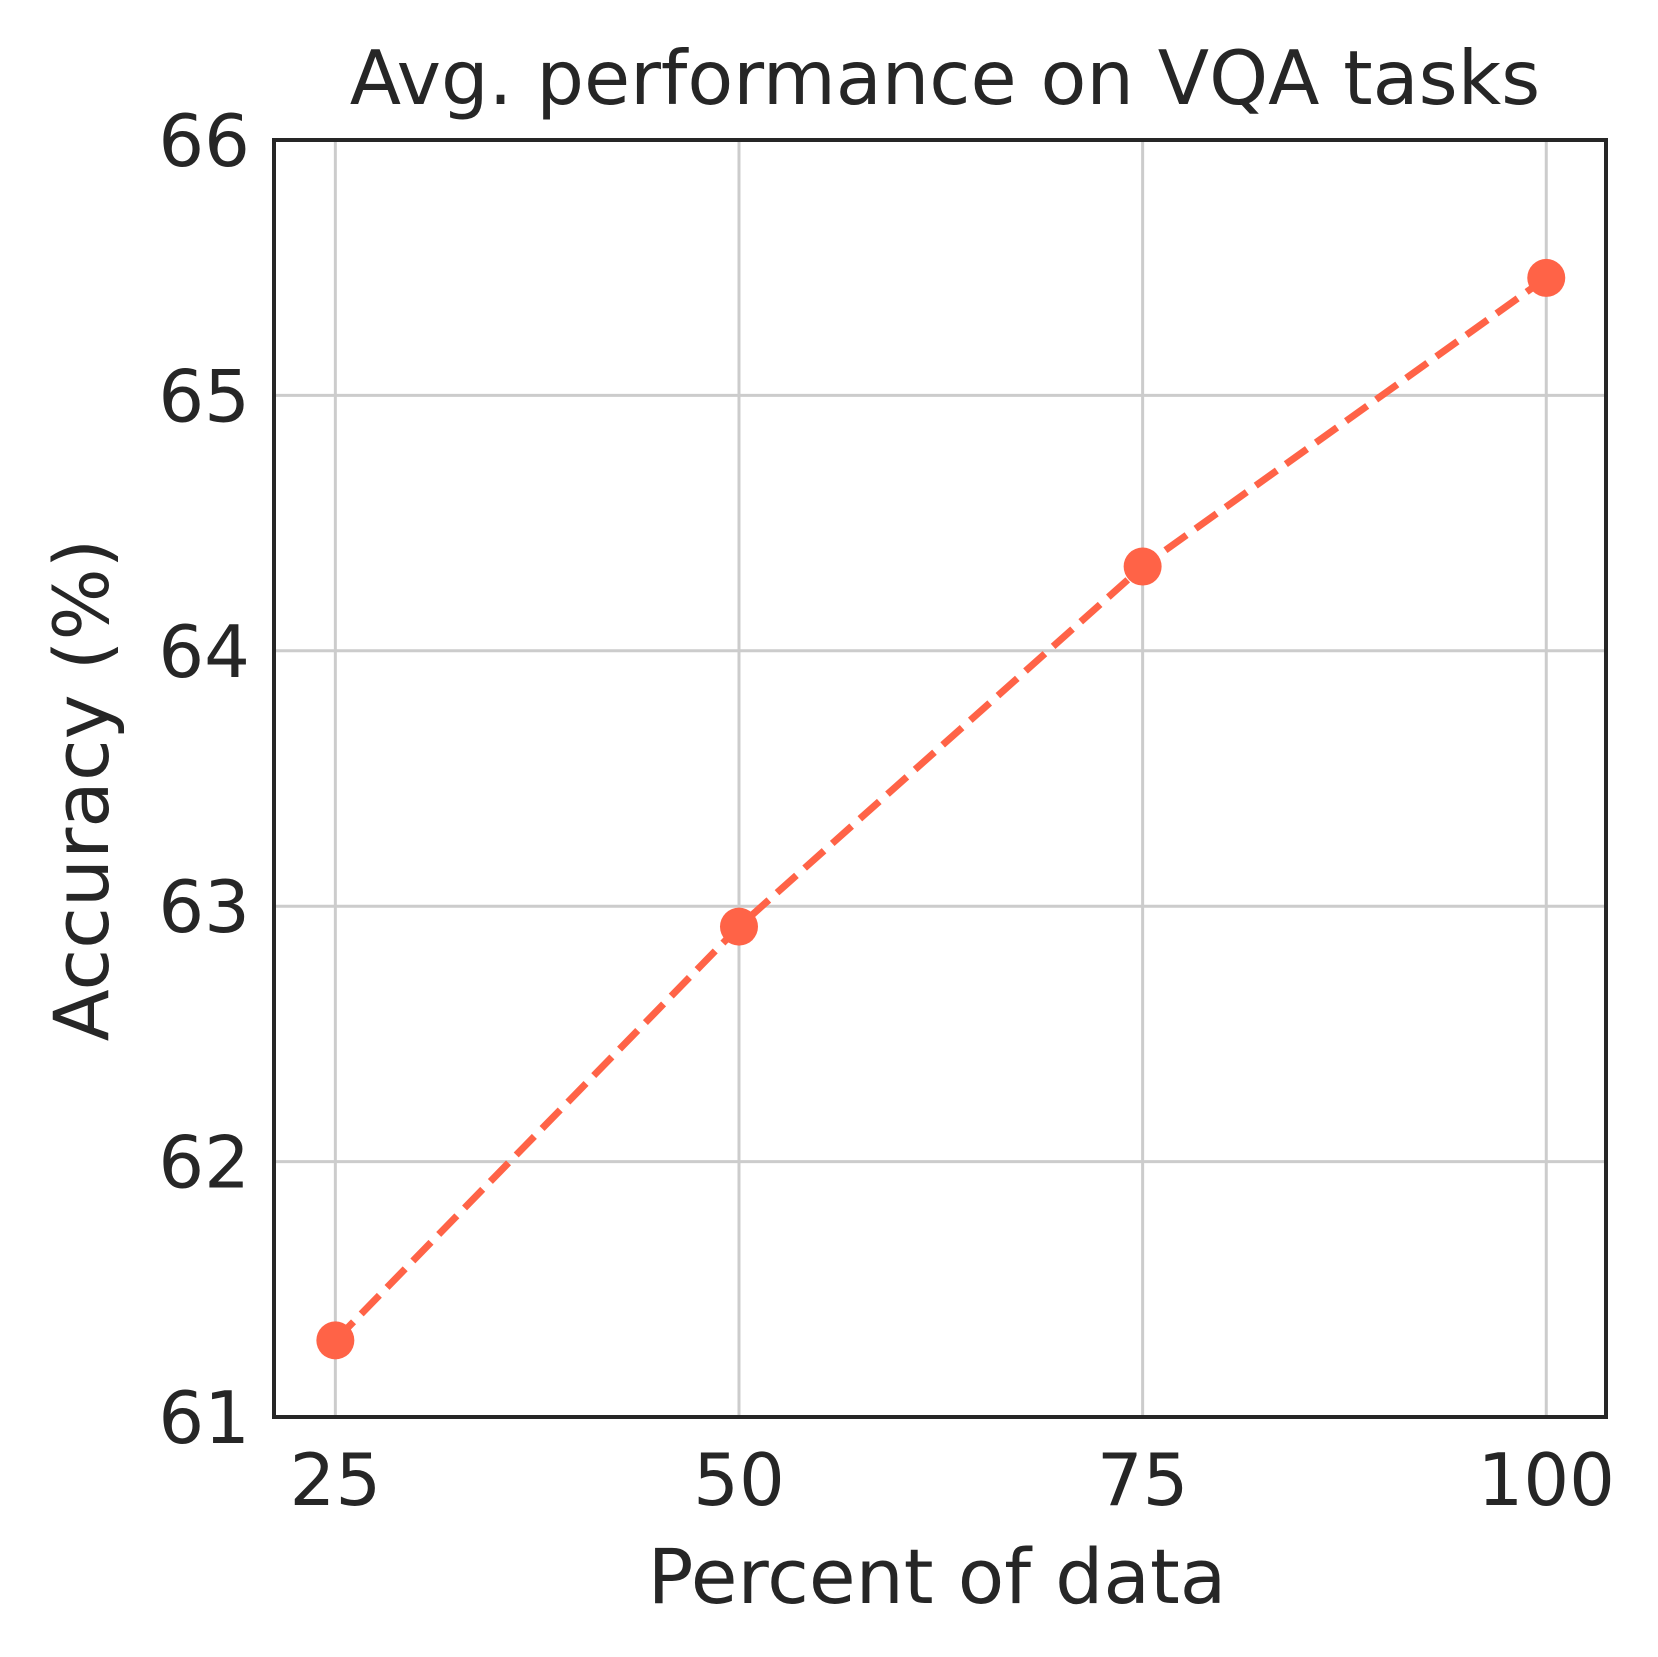 This screenshot has height=1657, width=1658. Describe the element at coordinates (937, 1576) in the screenshot. I see `x-axis-label: Percent of data` at that location.